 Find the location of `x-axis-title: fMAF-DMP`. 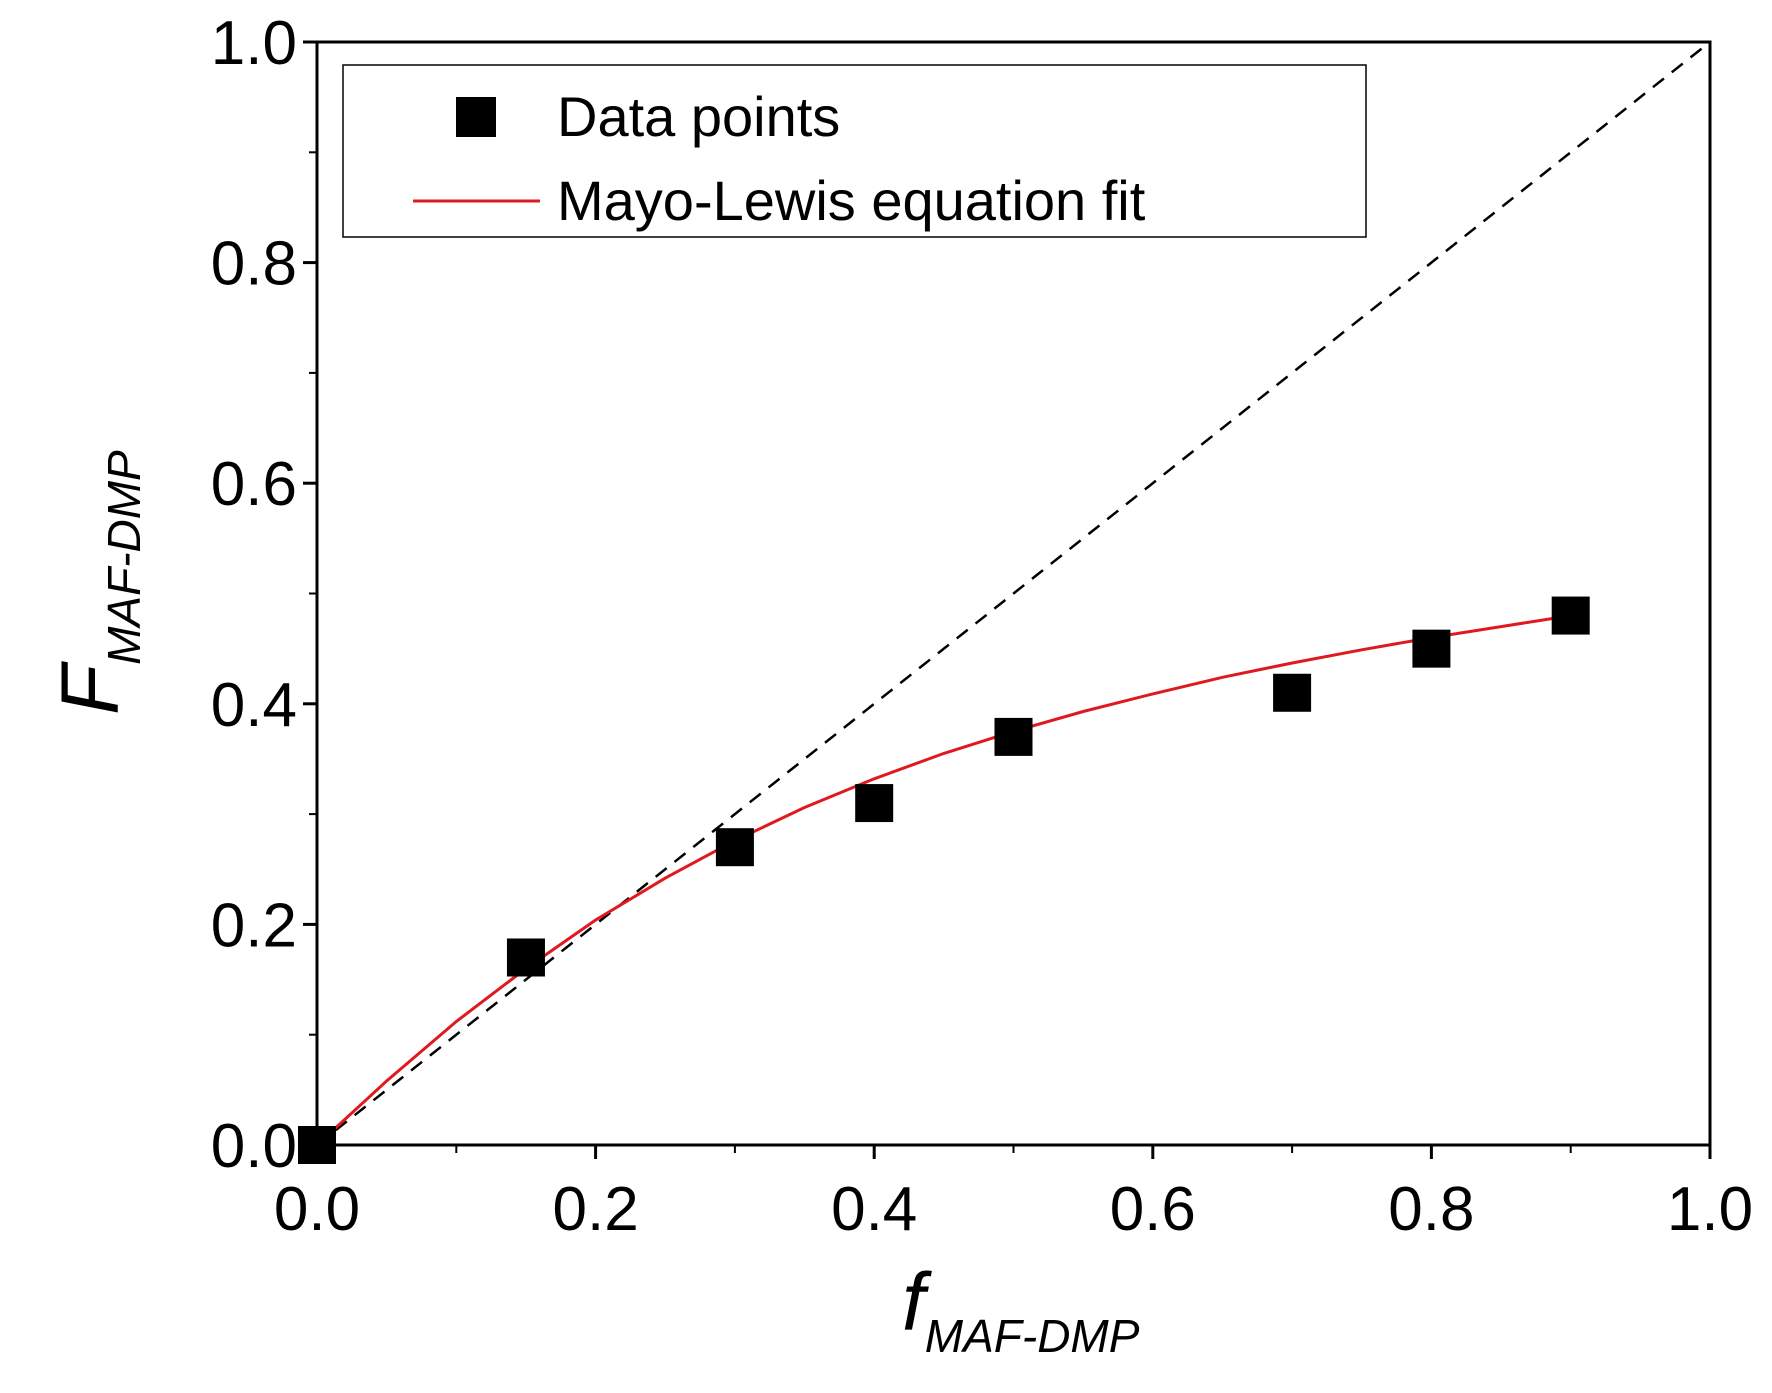

x-axis-title: fMAF-DMP is located at coordinates (1021, 1309).